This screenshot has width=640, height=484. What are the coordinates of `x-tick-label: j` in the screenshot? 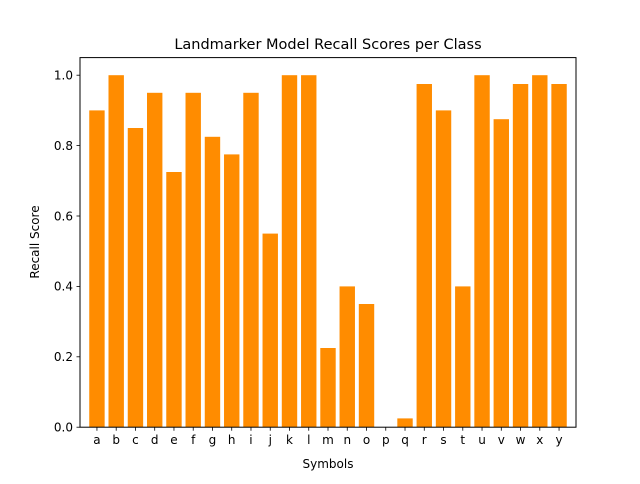 It's located at (270, 440).